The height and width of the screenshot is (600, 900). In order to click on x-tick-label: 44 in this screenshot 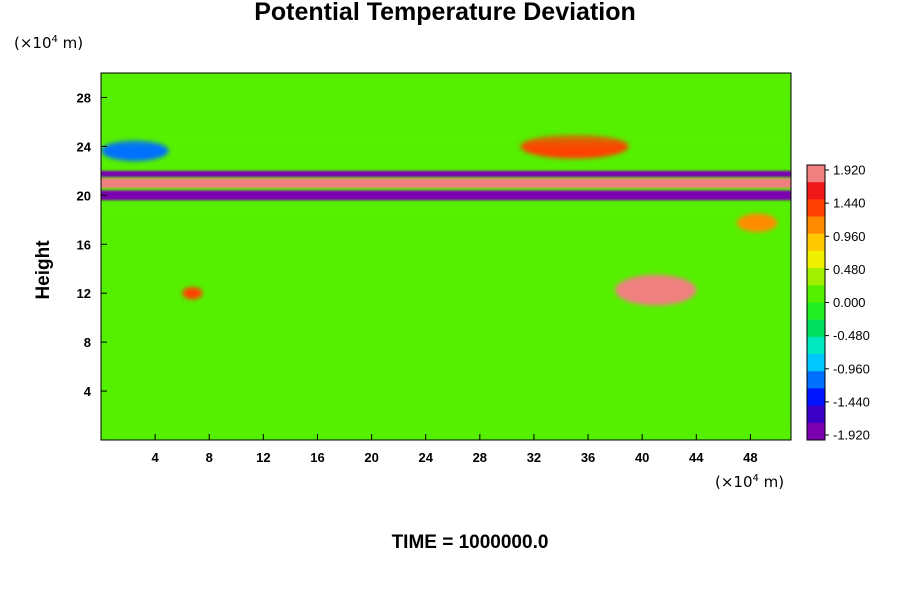, I will do `click(696, 457)`.